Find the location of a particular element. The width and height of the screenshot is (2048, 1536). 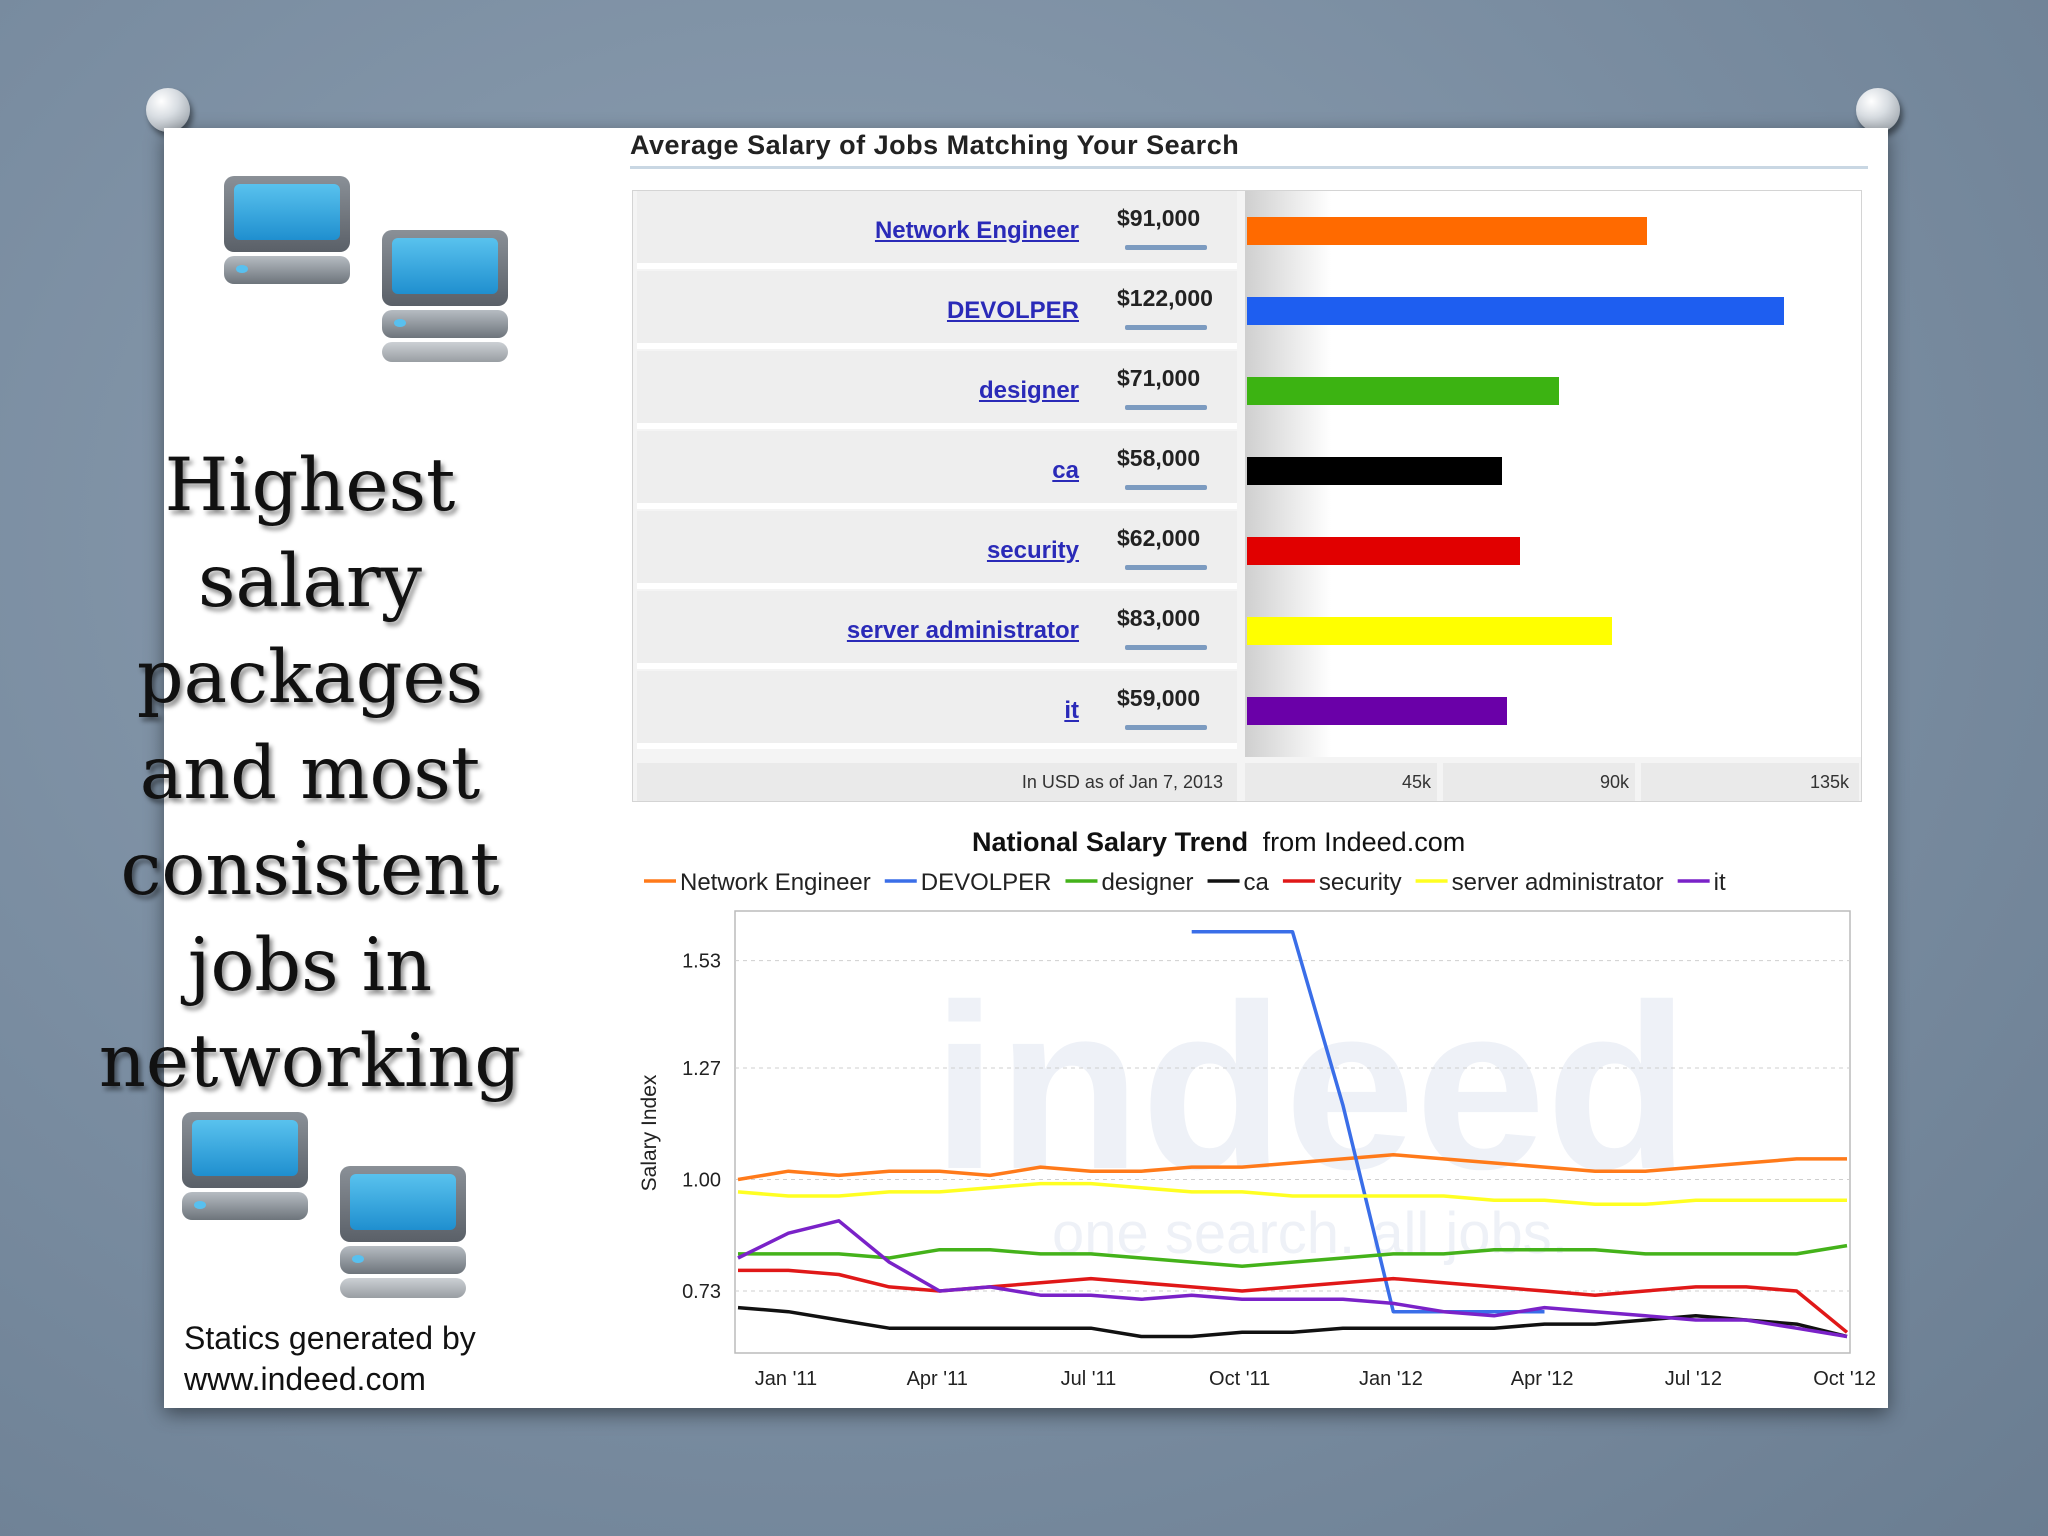

credit-line: Statics generated by is located at coordinates (330, 1338).